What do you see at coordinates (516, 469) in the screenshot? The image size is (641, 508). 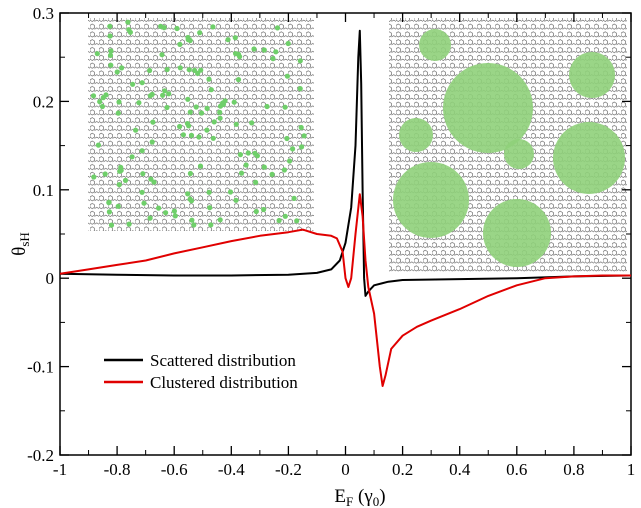 I see `x-tick-label: 0.6` at bounding box center [516, 469].